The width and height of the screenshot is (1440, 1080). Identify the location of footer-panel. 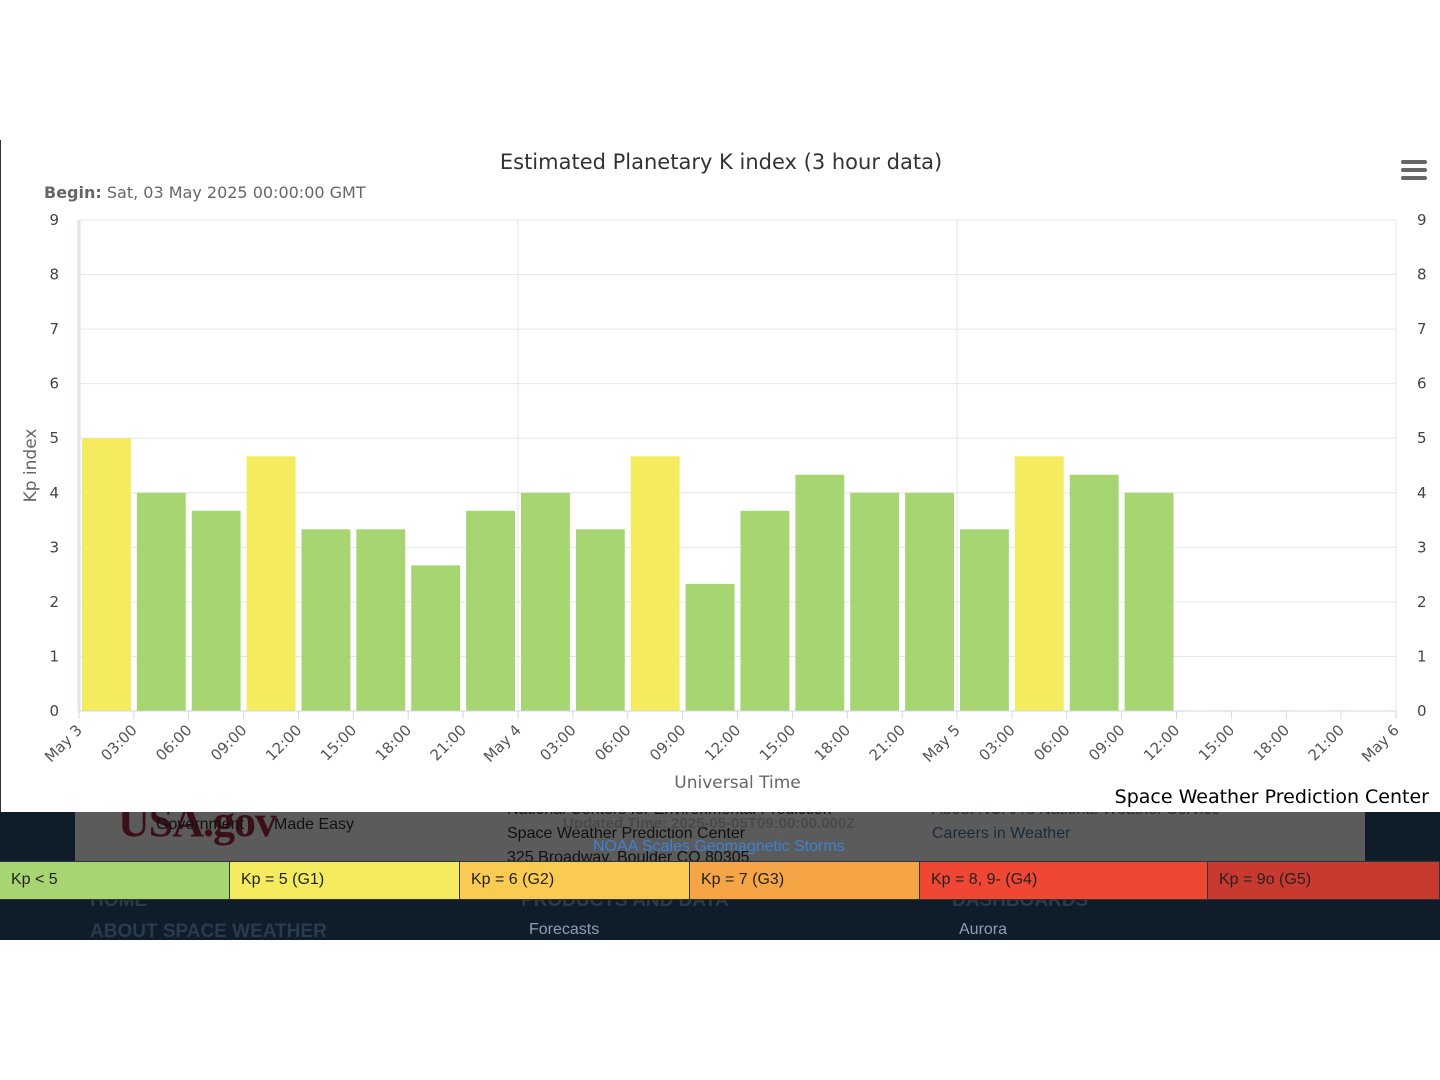
(720, 836).